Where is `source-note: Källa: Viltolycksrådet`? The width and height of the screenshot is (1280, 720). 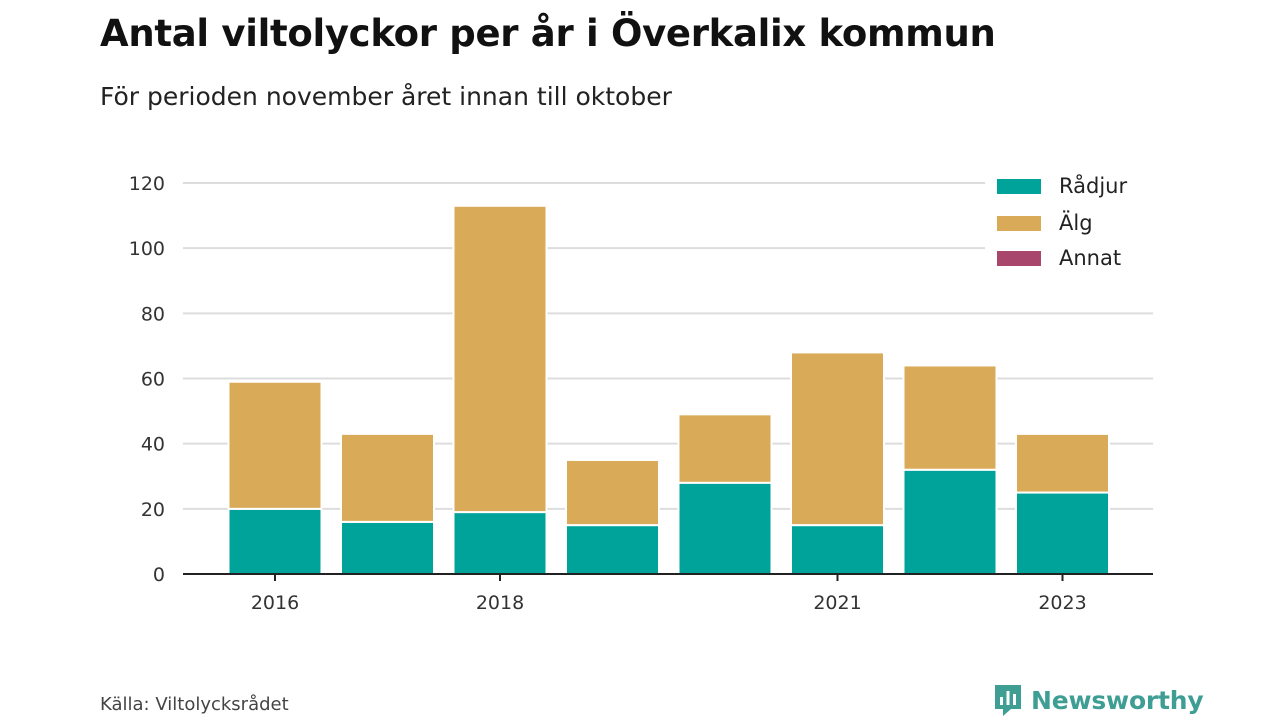
source-note: Källa: Viltolycksrådet is located at coordinates (194, 704).